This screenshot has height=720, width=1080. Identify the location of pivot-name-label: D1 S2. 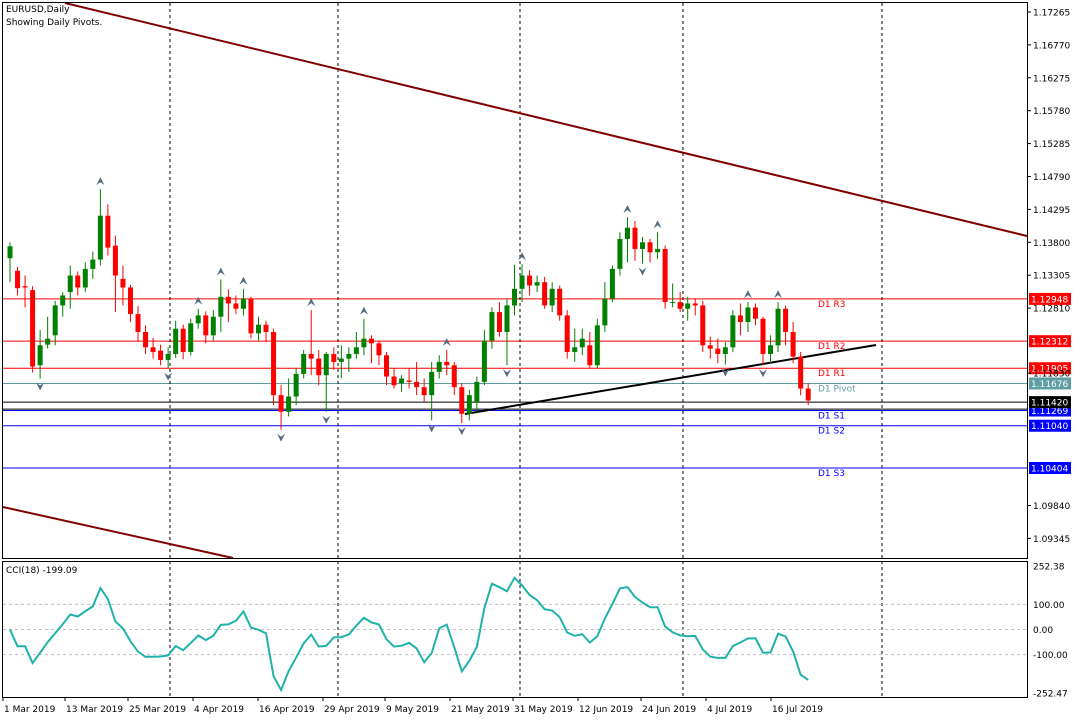
(831, 432).